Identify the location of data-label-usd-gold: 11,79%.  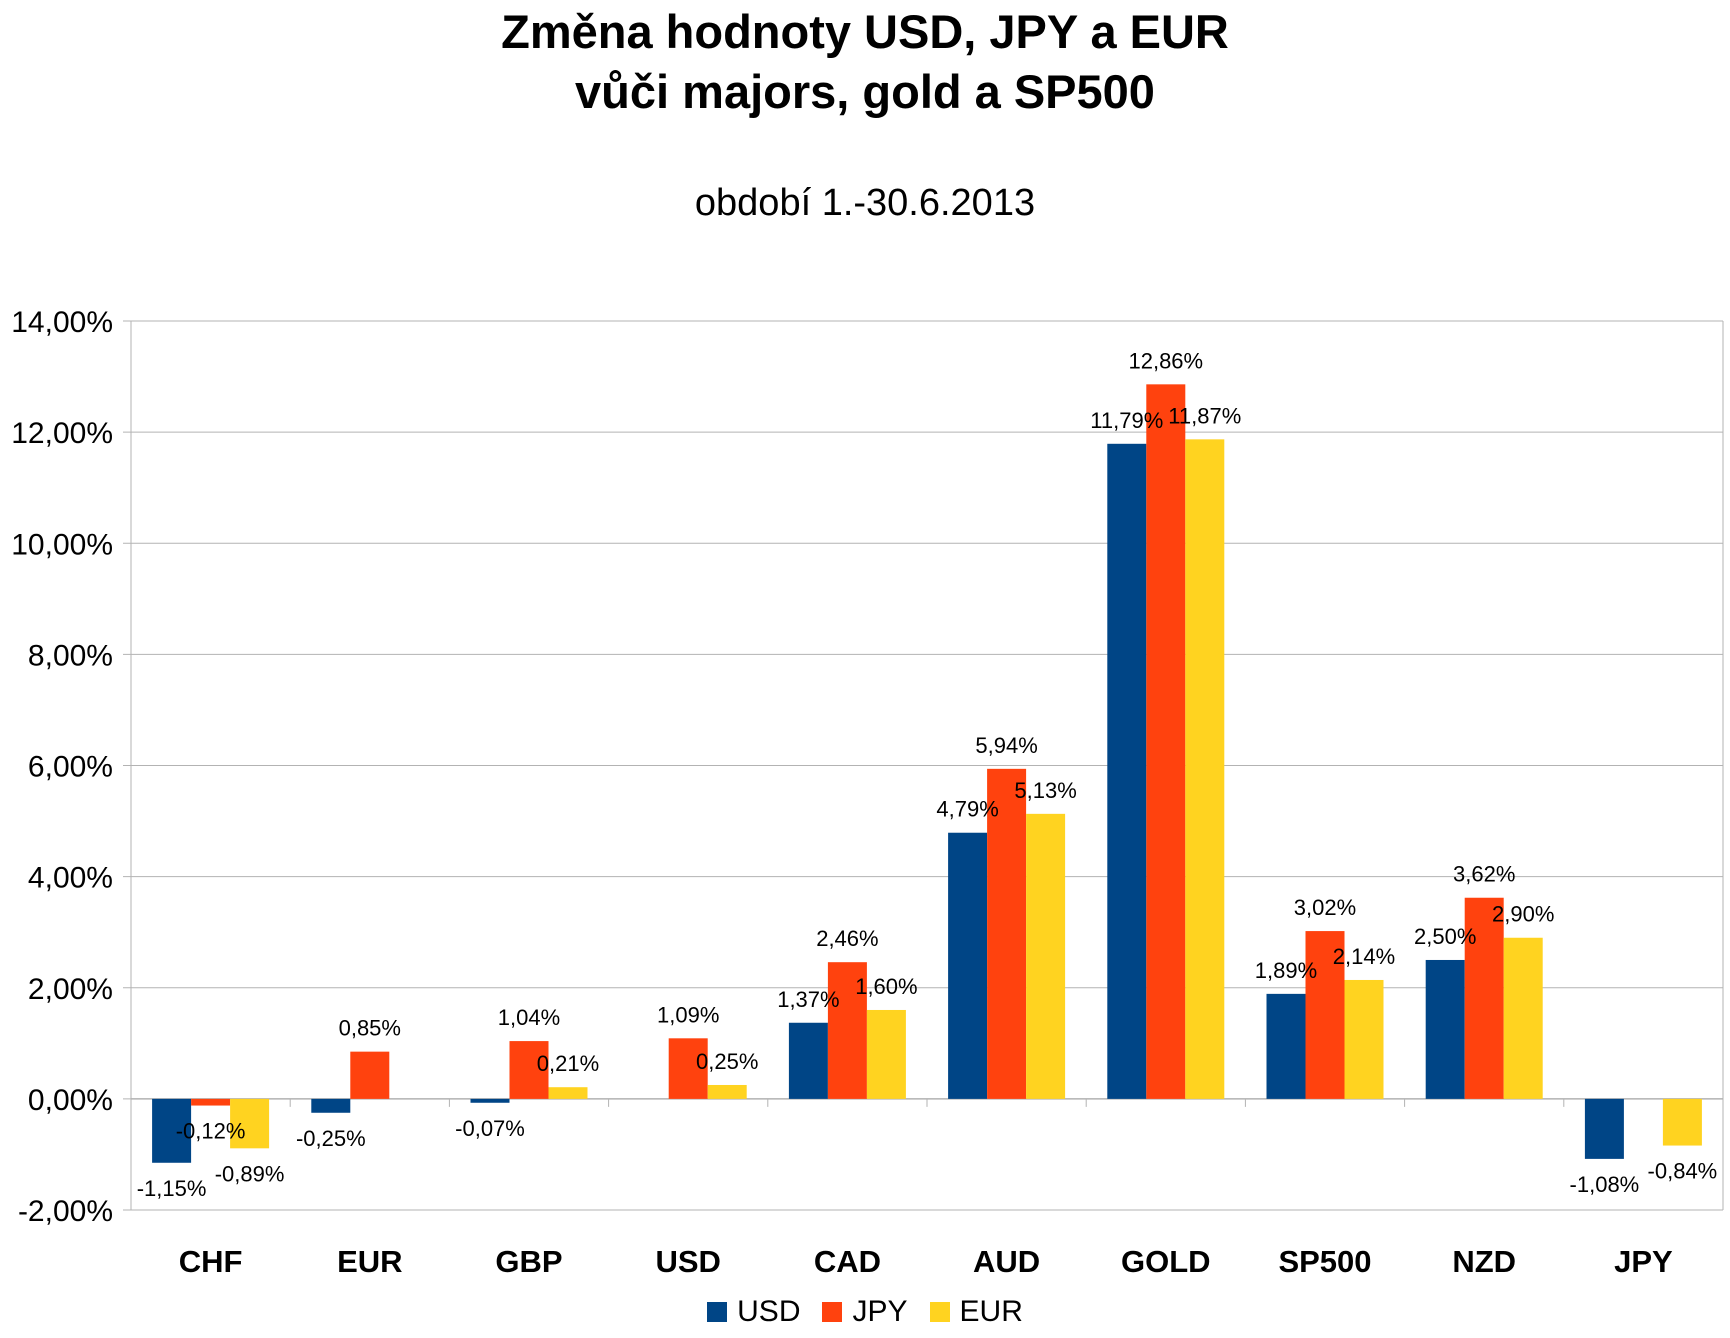
(1126, 420).